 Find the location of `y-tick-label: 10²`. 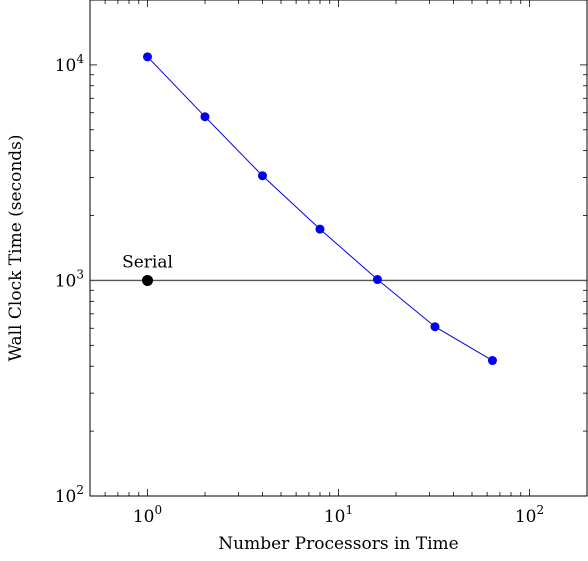

y-tick-label: 10² is located at coordinates (69, 495).